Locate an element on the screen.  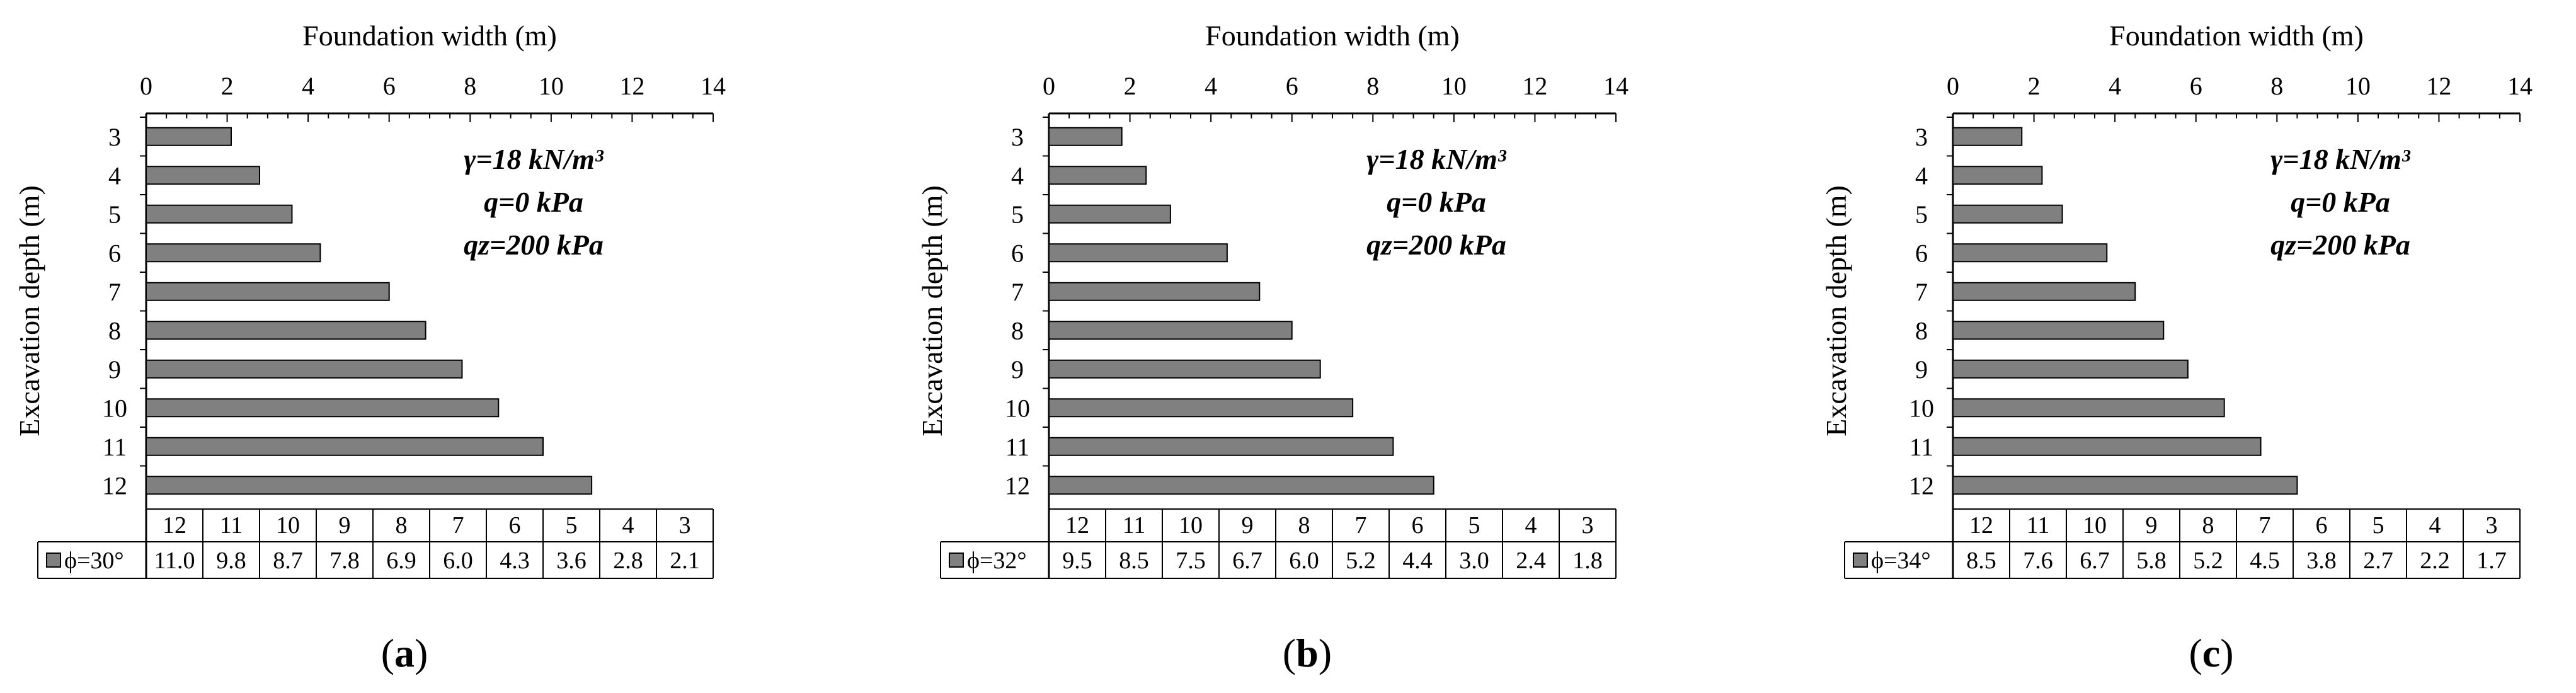
table-value-cell: 9.8 is located at coordinates (231, 560).